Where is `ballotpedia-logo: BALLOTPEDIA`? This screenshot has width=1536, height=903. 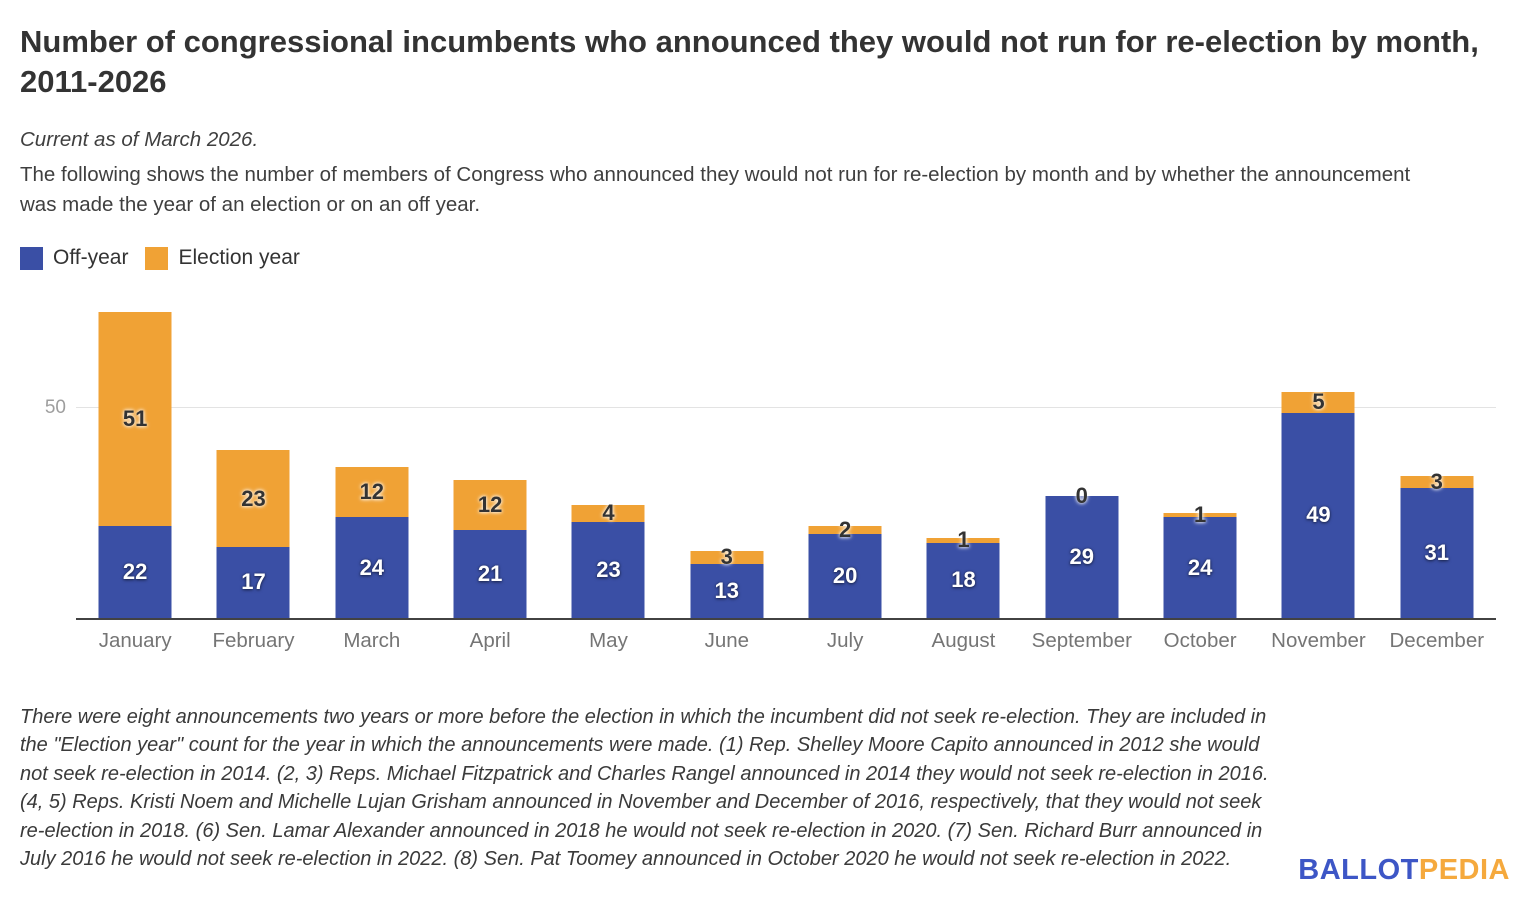
ballotpedia-logo: BALLOTPEDIA is located at coordinates (1404, 870).